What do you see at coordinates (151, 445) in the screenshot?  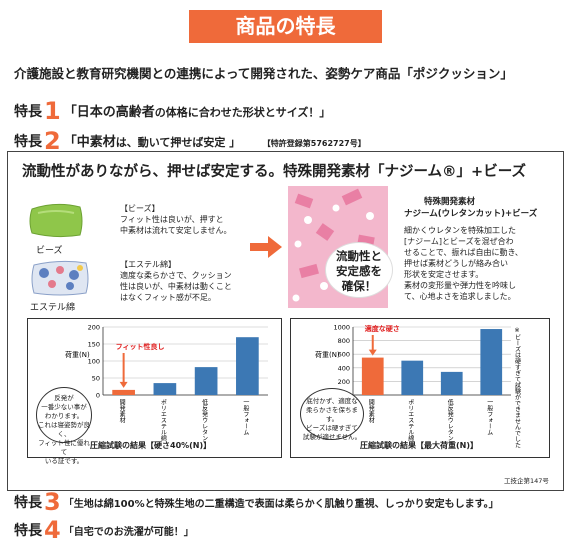 I see `chart-hardness-title: 圧縮試験の結果【硬さ40%(N)】` at bounding box center [151, 445].